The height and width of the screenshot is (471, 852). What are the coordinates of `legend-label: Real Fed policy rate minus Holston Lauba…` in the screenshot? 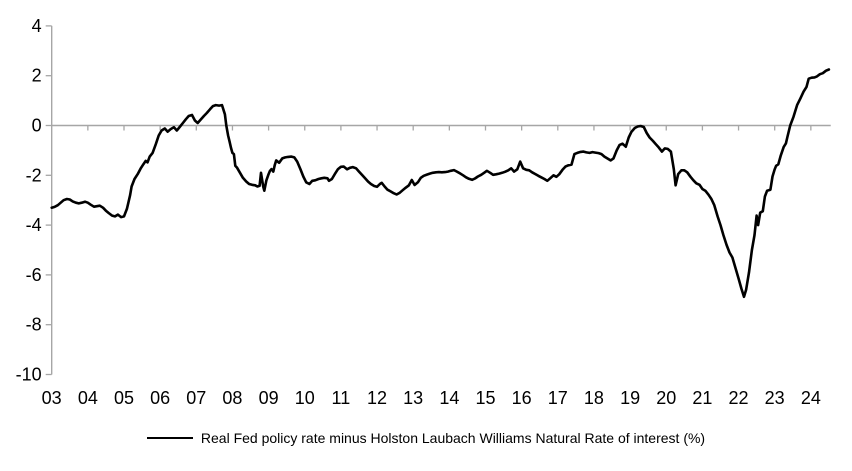 It's located at (453, 438).